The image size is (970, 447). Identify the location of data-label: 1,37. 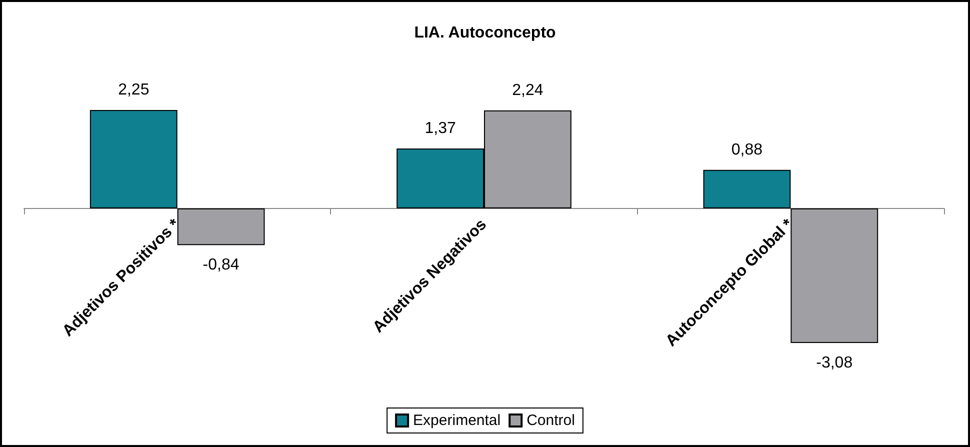
(440, 128).